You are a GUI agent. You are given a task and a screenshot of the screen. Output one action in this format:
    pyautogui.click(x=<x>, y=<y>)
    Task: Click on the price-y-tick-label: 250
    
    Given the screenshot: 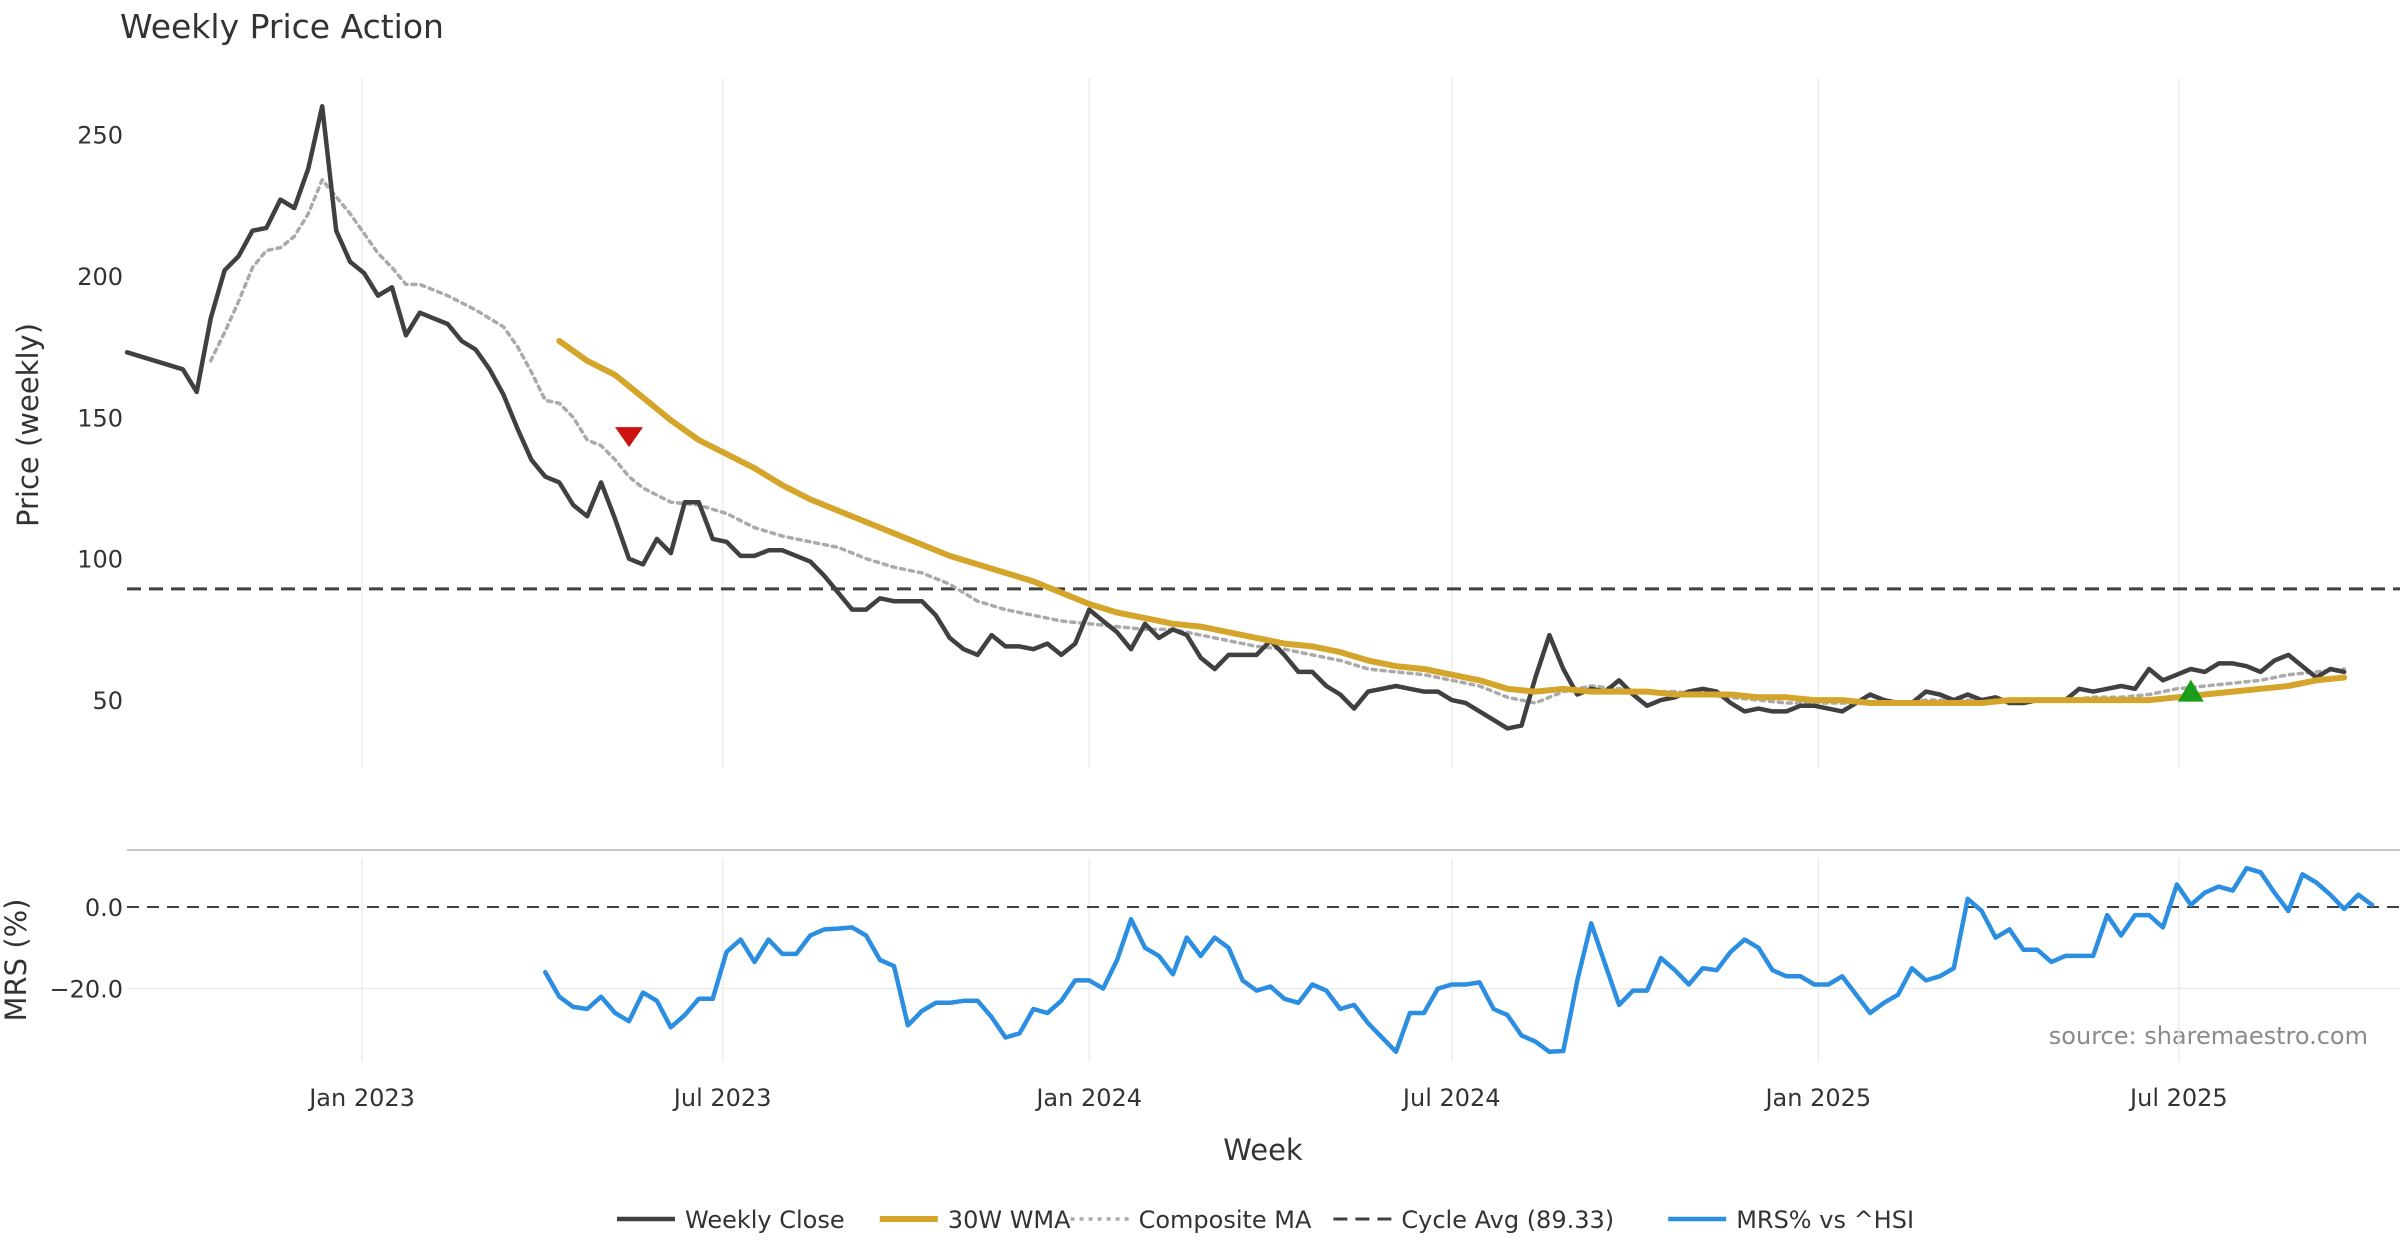 What is the action you would take?
    pyautogui.click(x=100, y=136)
    